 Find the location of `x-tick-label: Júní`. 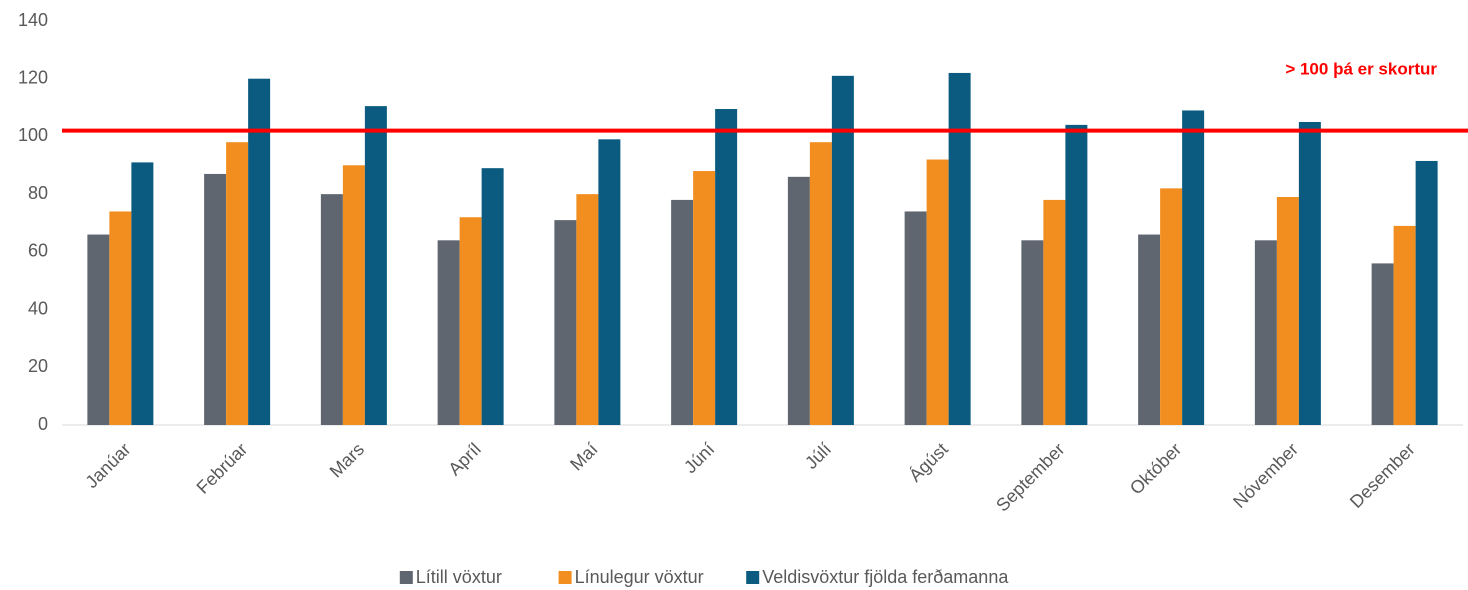

x-tick-label: Júní is located at coordinates (699, 458).